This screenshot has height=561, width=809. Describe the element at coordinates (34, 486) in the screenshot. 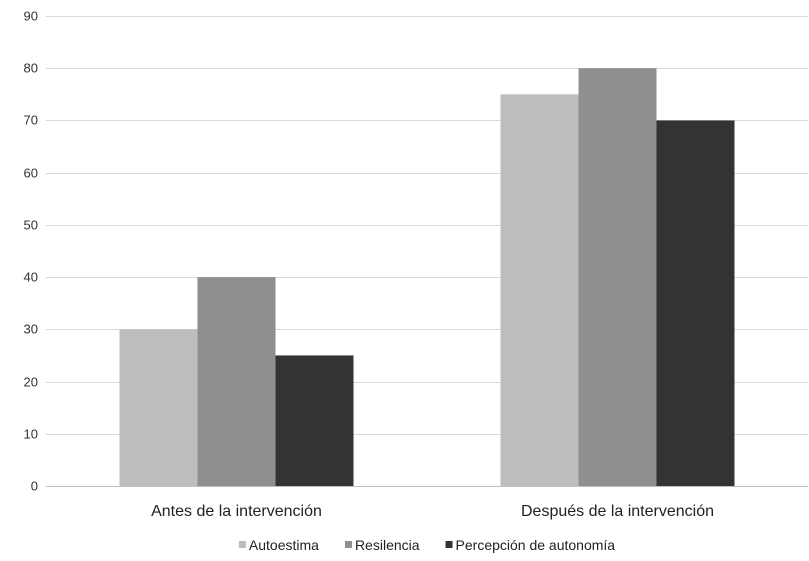

I see `y-tick-label-0: 0` at that location.